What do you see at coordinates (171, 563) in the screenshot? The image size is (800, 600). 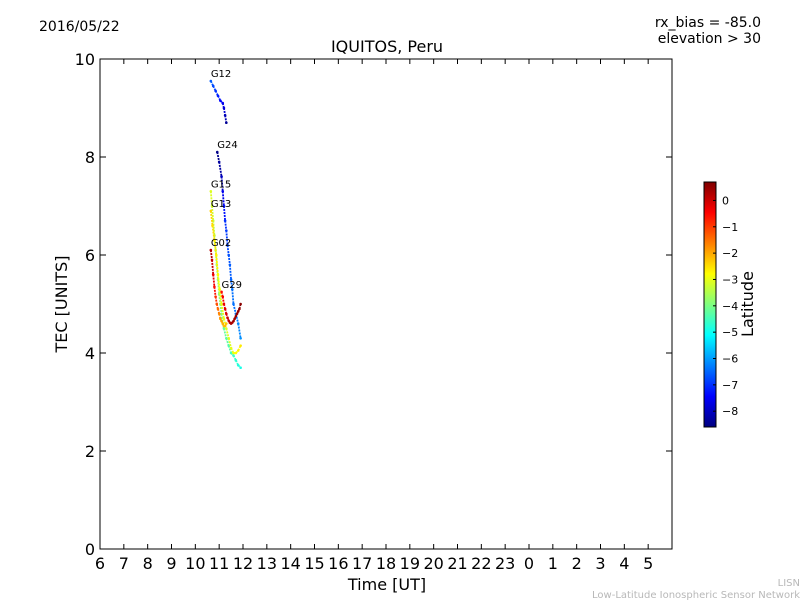 I see `x-tick-label: 9` at bounding box center [171, 563].